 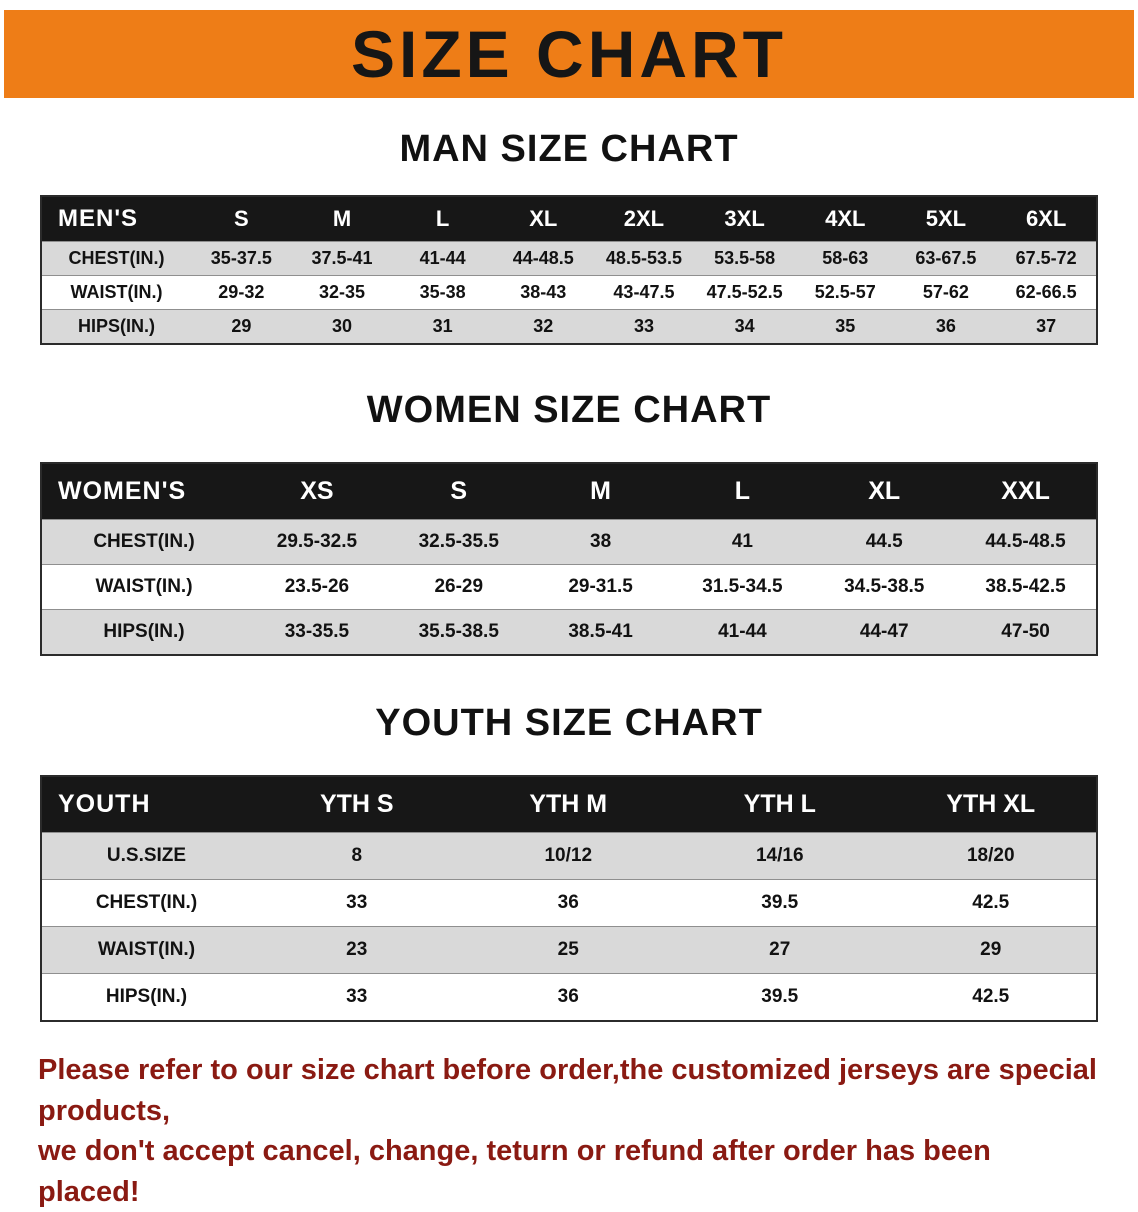 I want to click on size-column-header: YTH S, so click(x=357, y=804).